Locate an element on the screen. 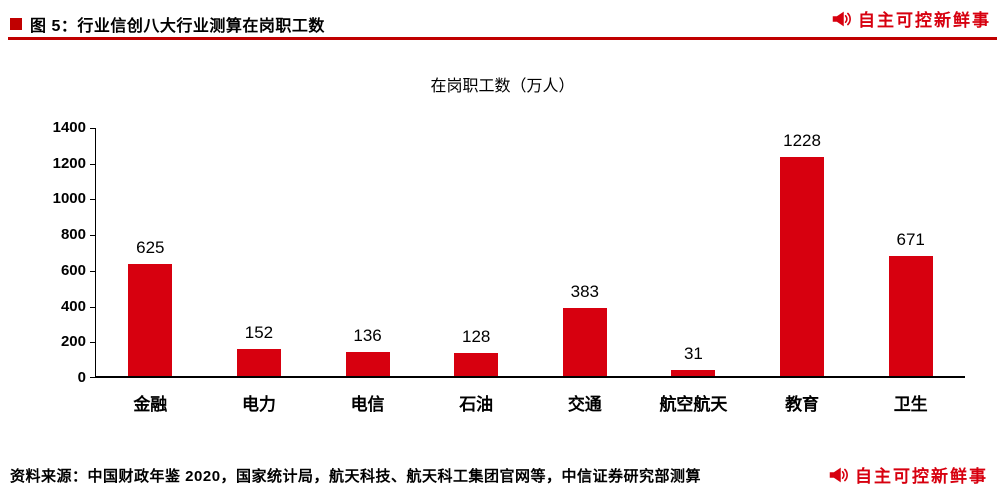 The height and width of the screenshot is (496, 1005). bar-value-label: 152 is located at coordinates (259, 332).